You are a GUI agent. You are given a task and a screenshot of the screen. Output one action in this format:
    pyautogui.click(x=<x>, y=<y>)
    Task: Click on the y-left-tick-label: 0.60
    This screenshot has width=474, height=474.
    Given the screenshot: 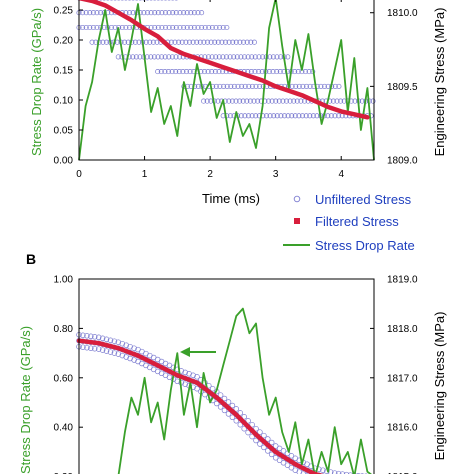 What is the action you would take?
    pyautogui.click(x=64, y=378)
    